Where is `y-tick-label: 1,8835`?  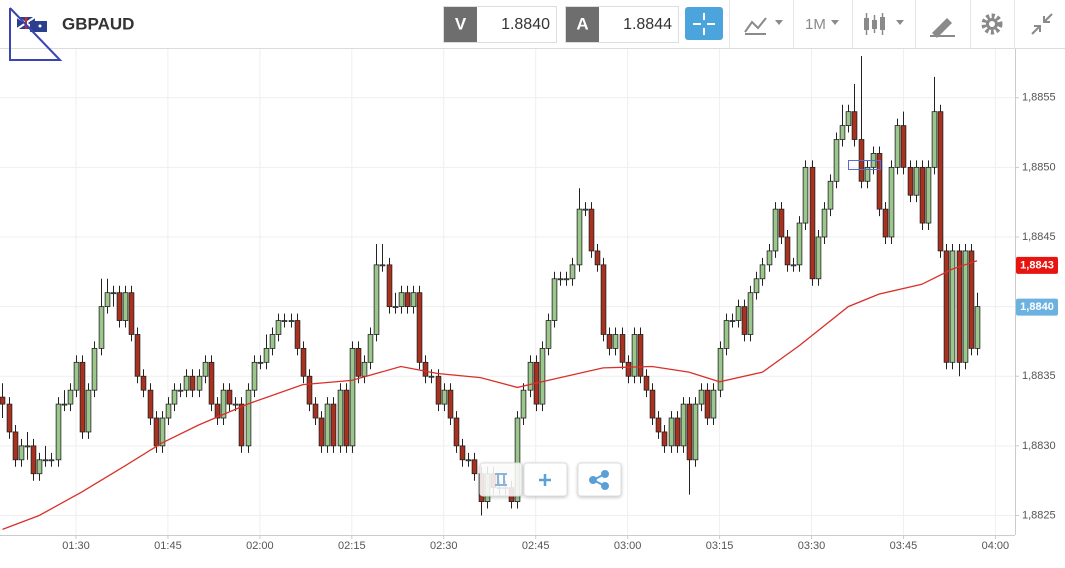
y-tick-label: 1,8835 is located at coordinates (1039, 376).